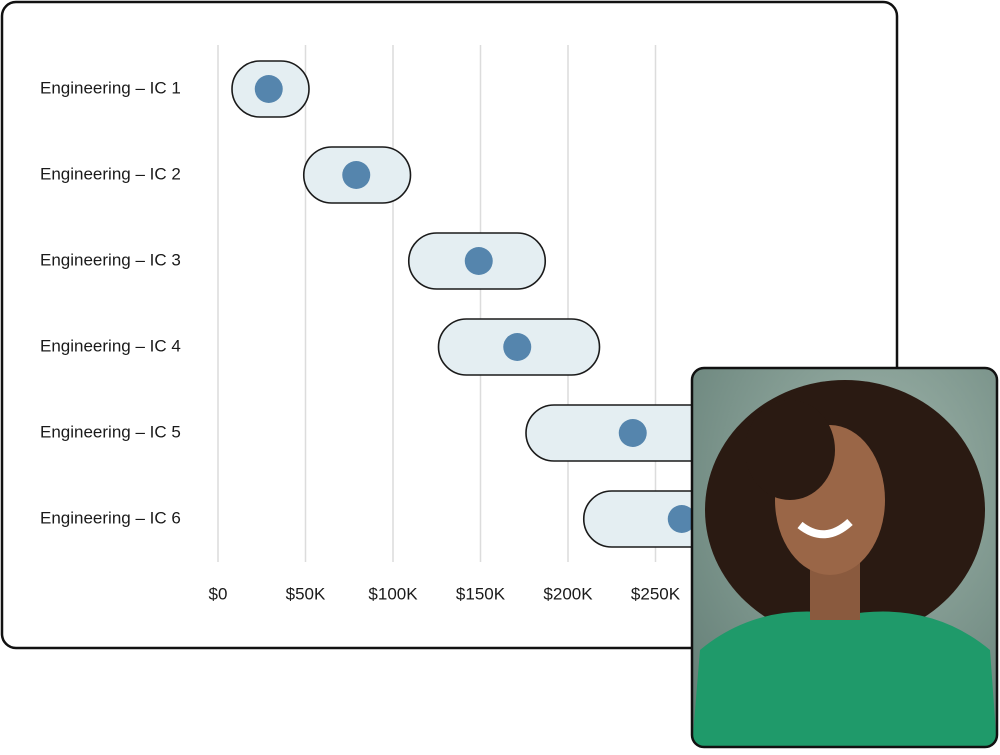 Image resolution: width=1000 pixels, height=755 pixels. Describe the element at coordinates (110, 259) in the screenshot. I see `y-category-label: Engineering – IC 3` at that location.